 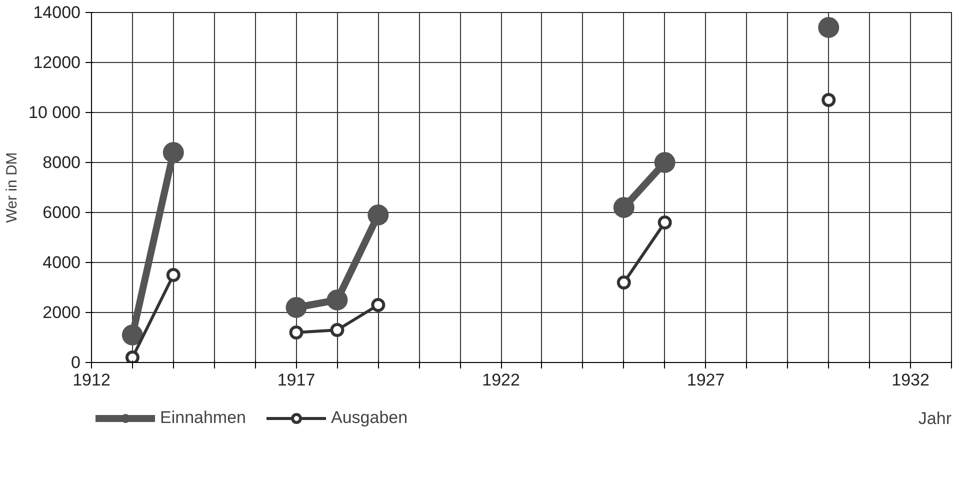 I want to click on y-tick-label: 2000, so click(x=61, y=312).